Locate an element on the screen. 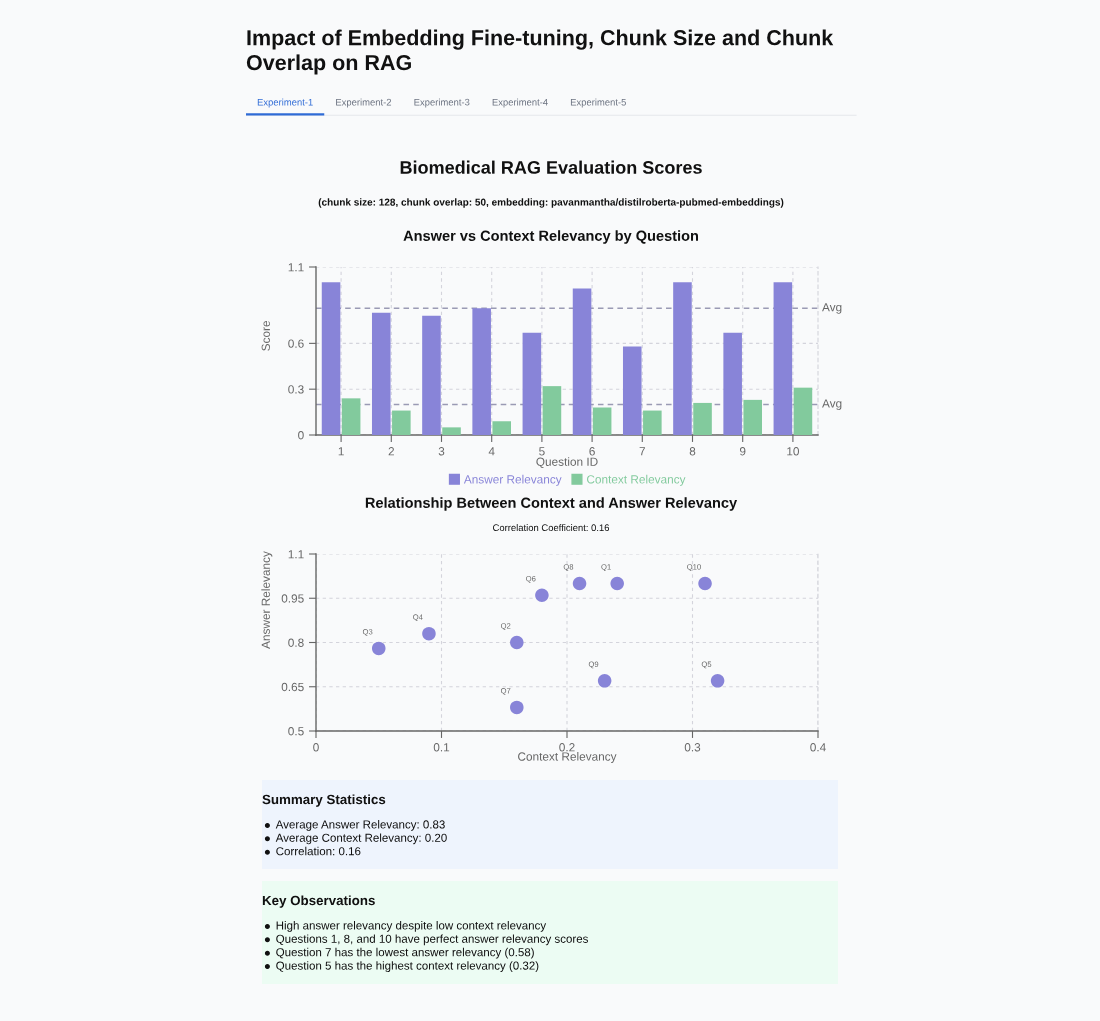  x-tick-label: 0.3 is located at coordinates (692, 747).